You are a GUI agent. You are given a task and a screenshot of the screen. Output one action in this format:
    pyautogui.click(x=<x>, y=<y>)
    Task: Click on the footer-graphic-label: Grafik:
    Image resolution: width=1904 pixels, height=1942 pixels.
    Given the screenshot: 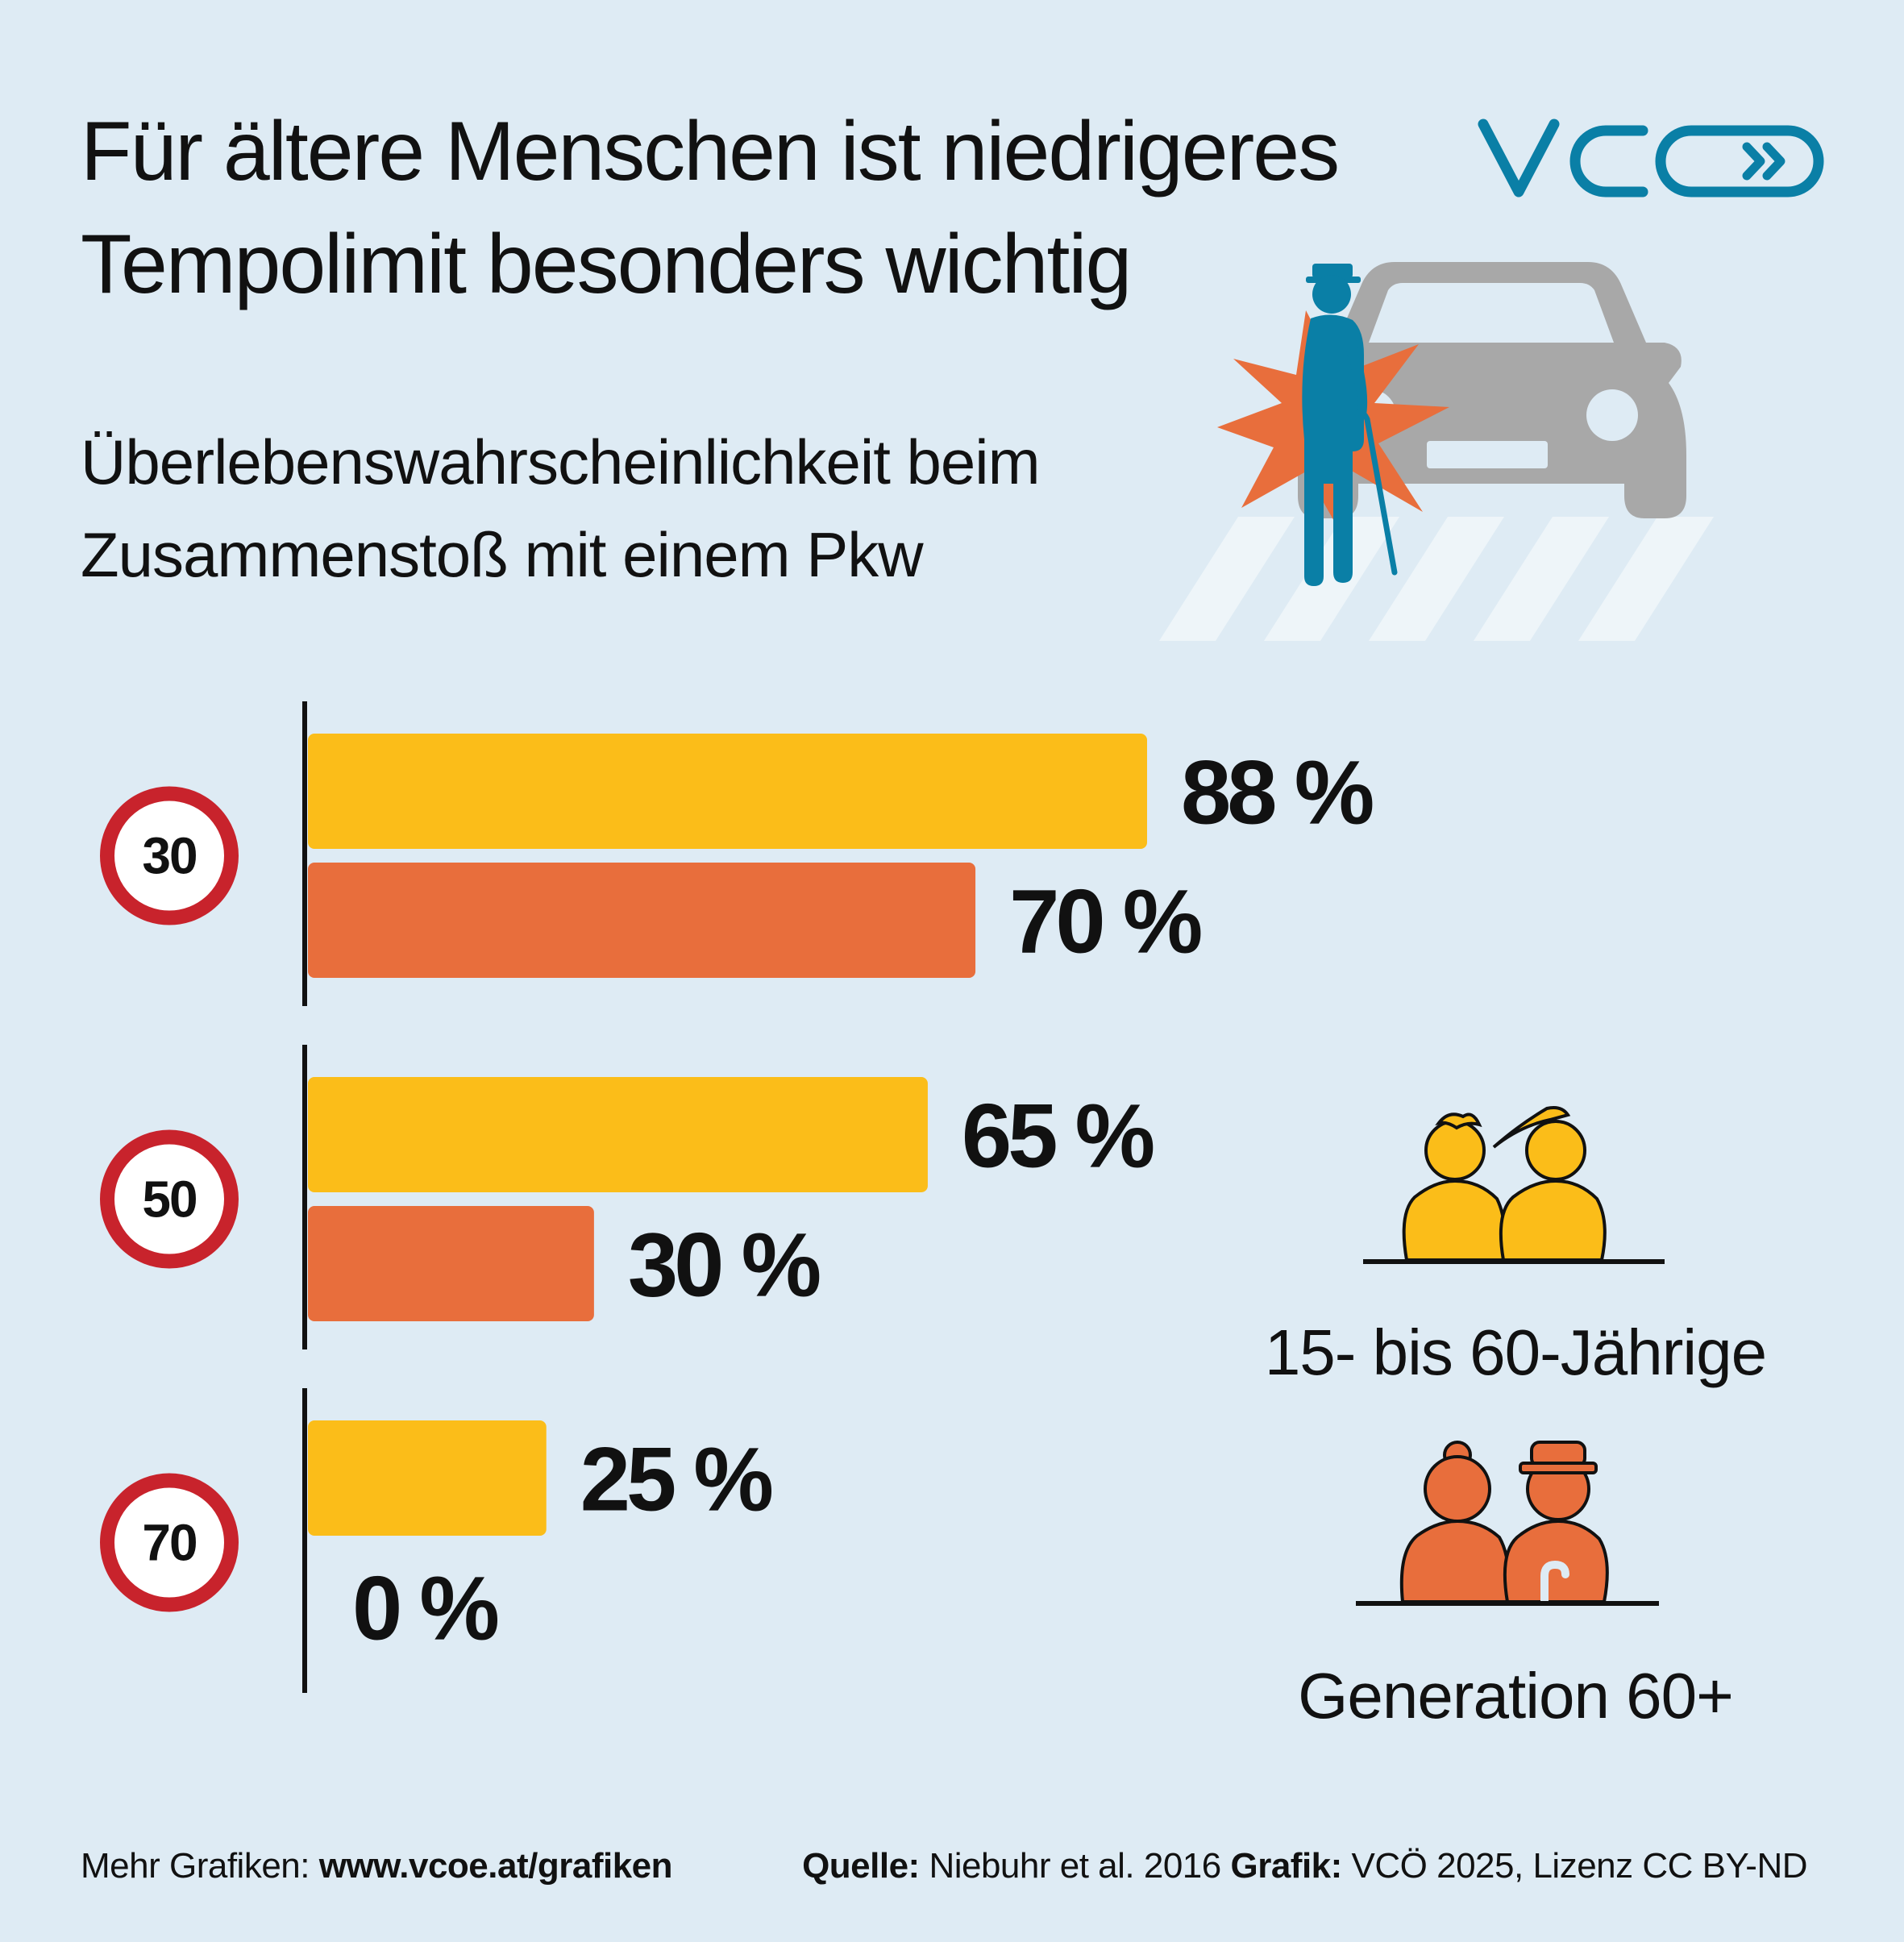 What is the action you would take?
    pyautogui.click(x=1286, y=1866)
    